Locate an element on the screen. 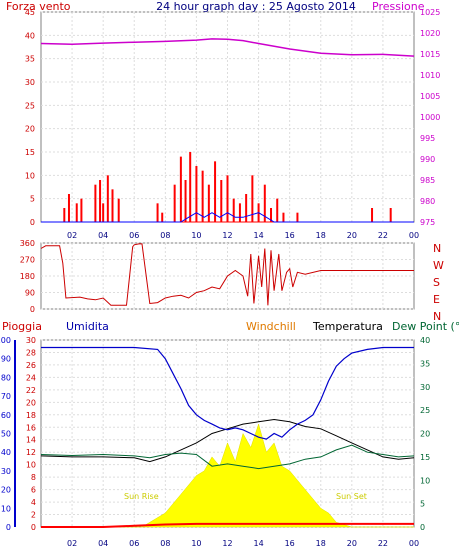 This screenshot has width=459, height=555. temp-x-tick-label: 12 is located at coordinates (227, 543).